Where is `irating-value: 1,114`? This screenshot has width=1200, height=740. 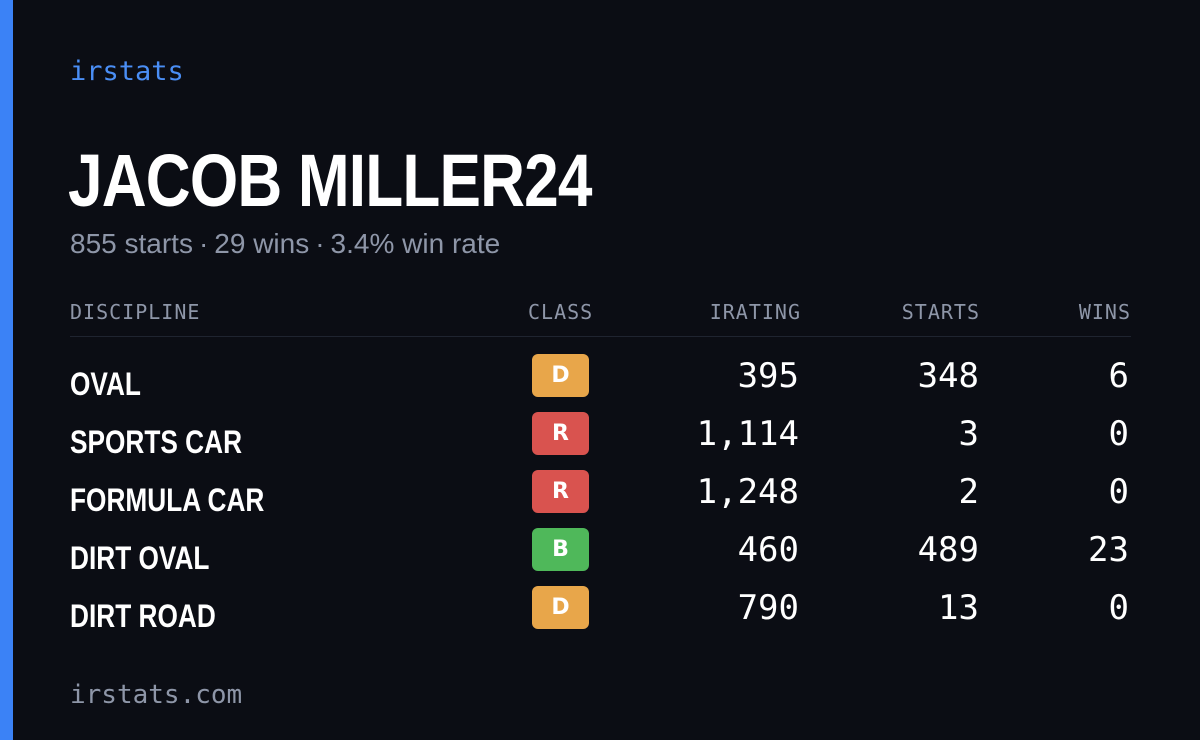 irating-value: 1,114 is located at coordinates (747, 434).